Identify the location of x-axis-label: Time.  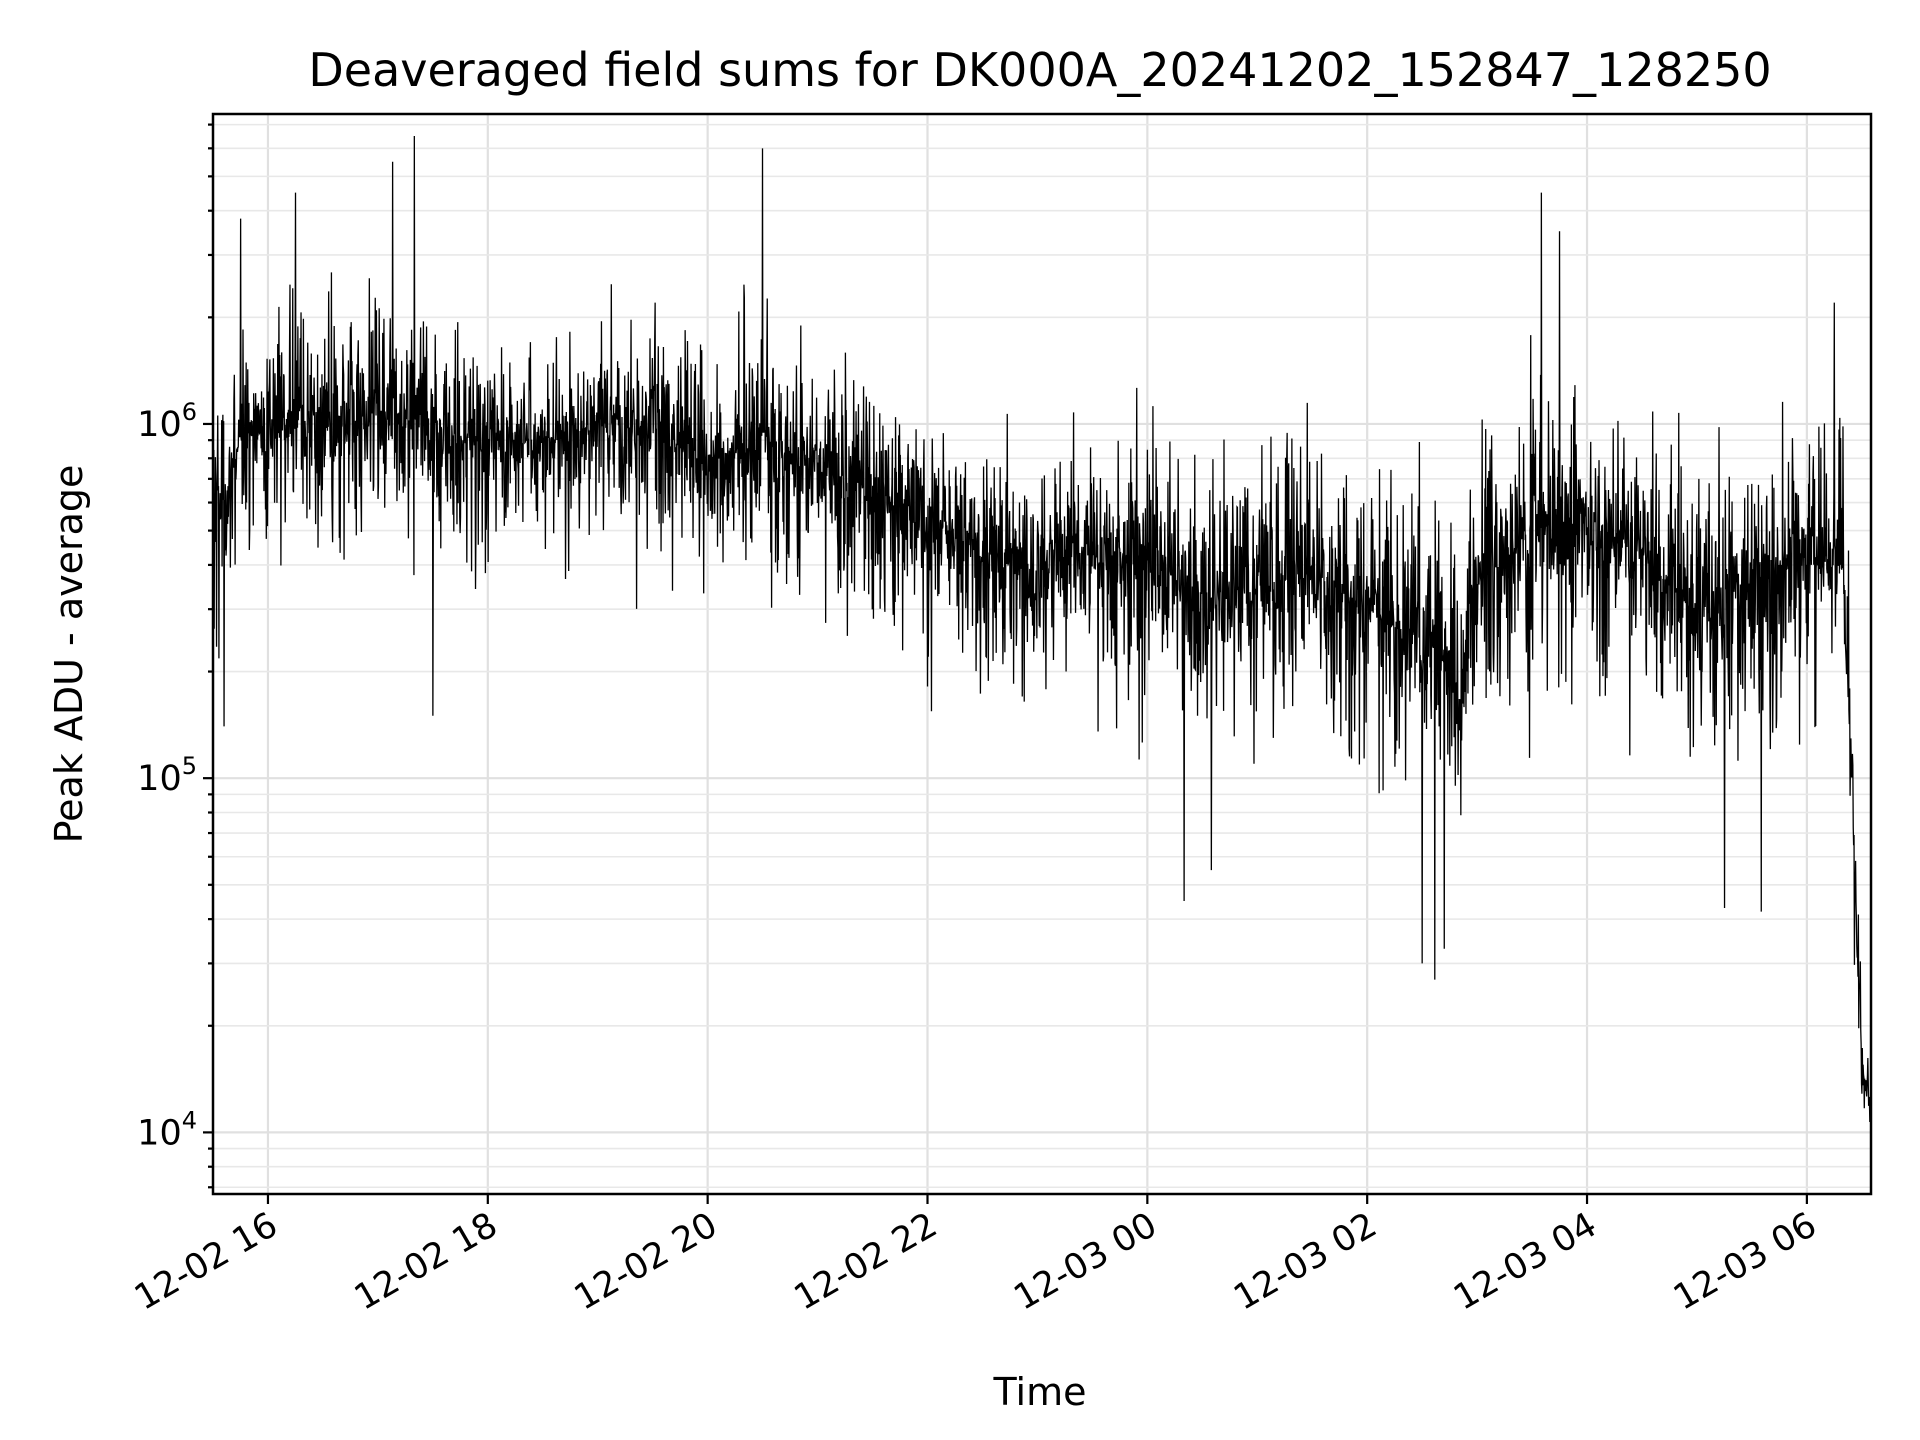
(1040, 1392).